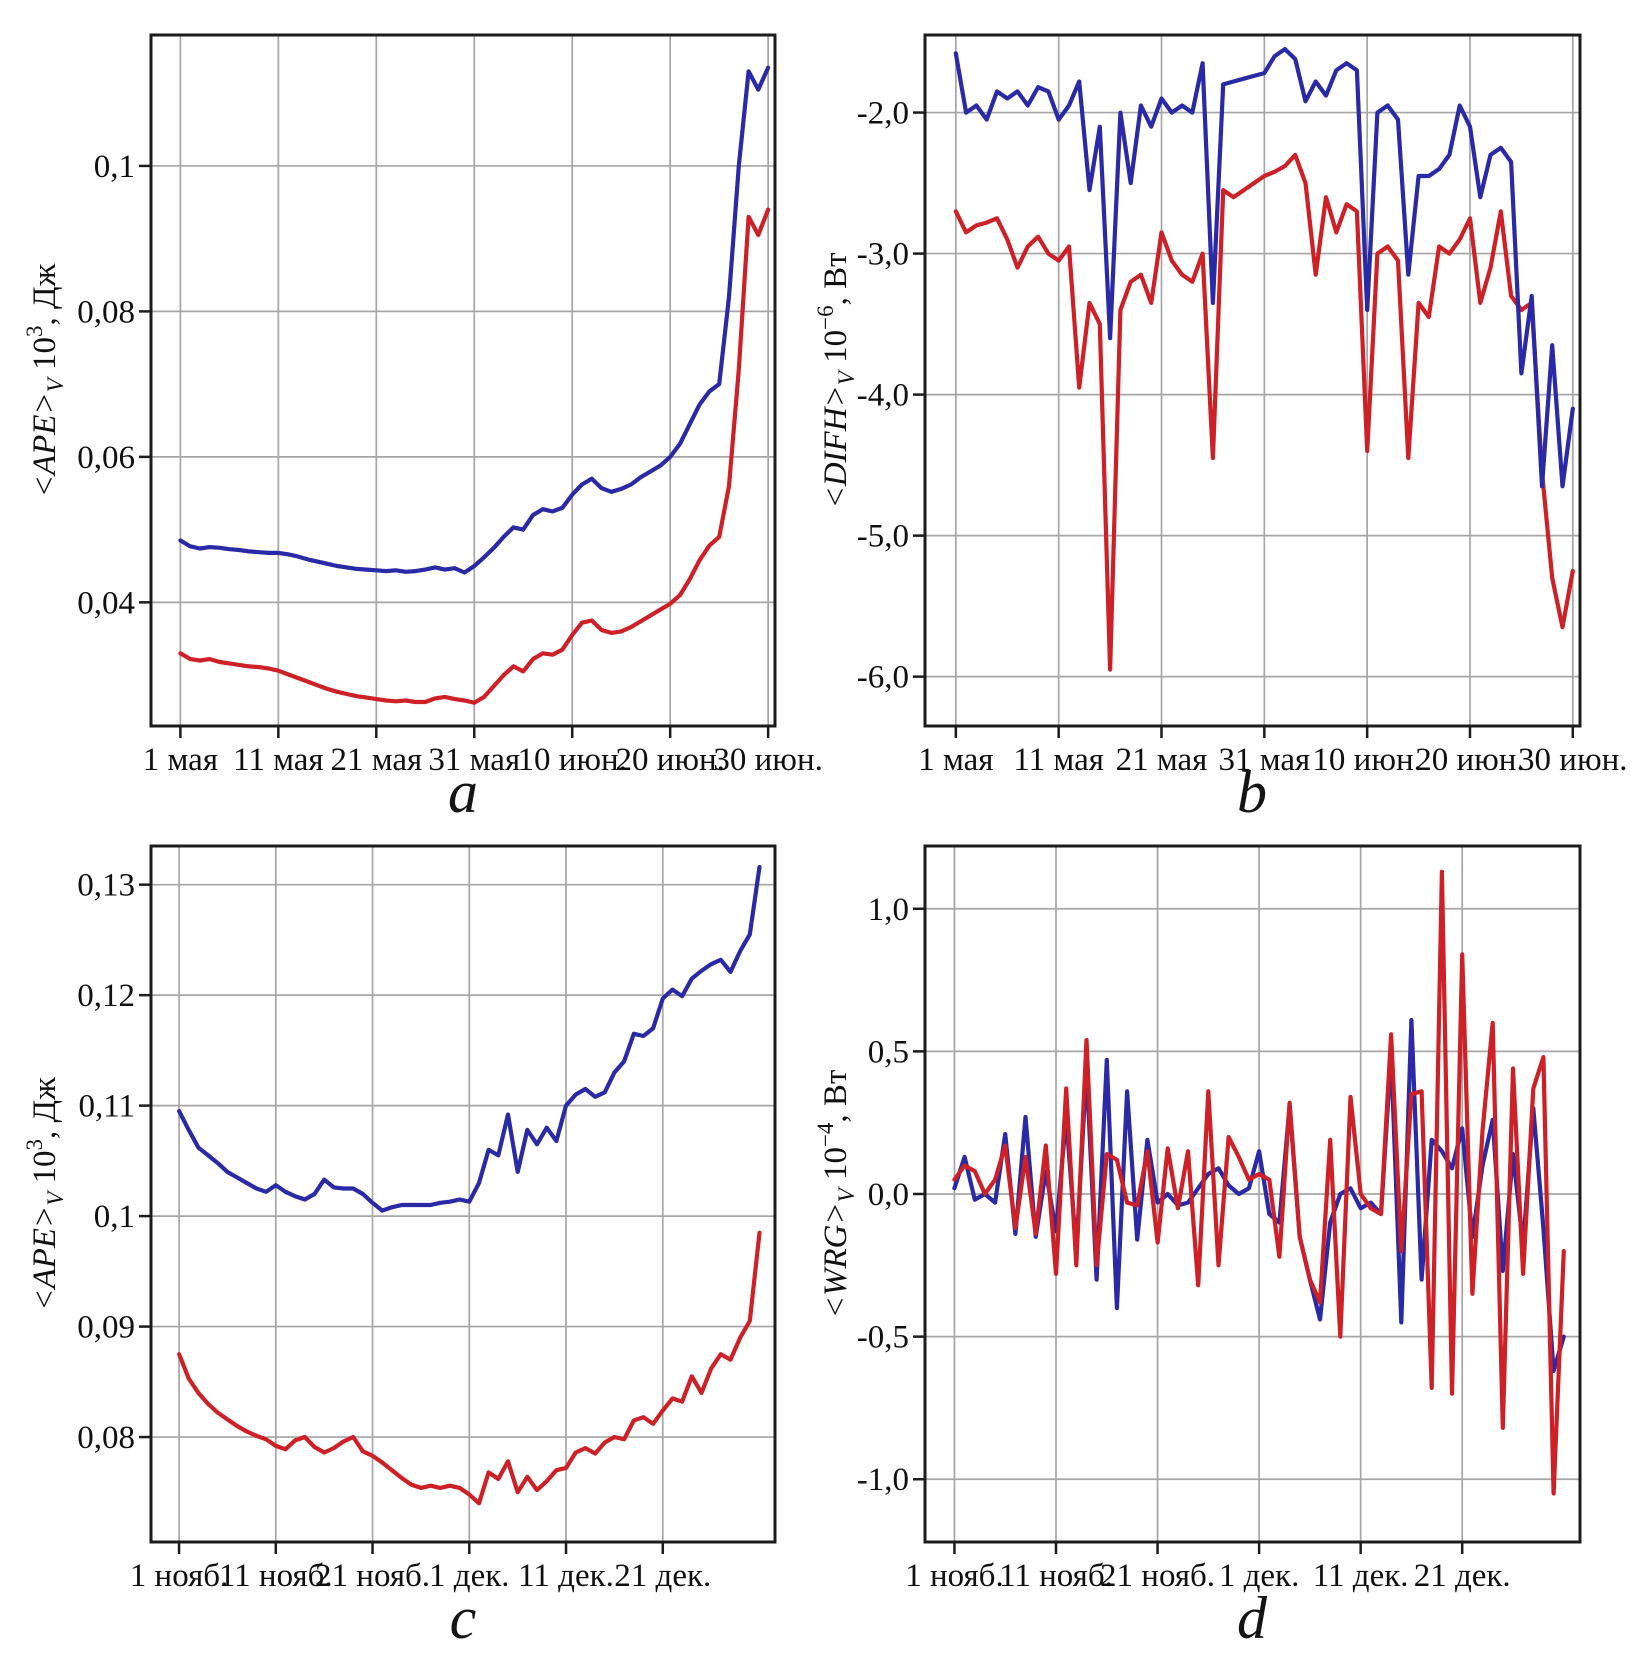  Describe the element at coordinates (1252, 1618) in the screenshot. I see `panel-letter-d: d` at that location.